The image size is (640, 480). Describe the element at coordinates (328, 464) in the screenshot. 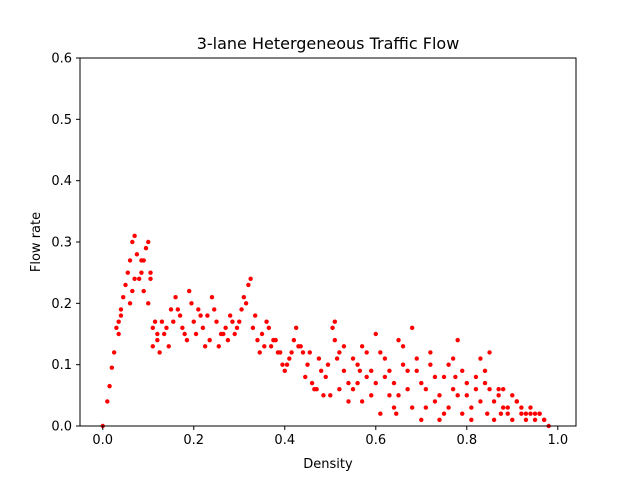

I see `x-axis-label: Density` at that location.